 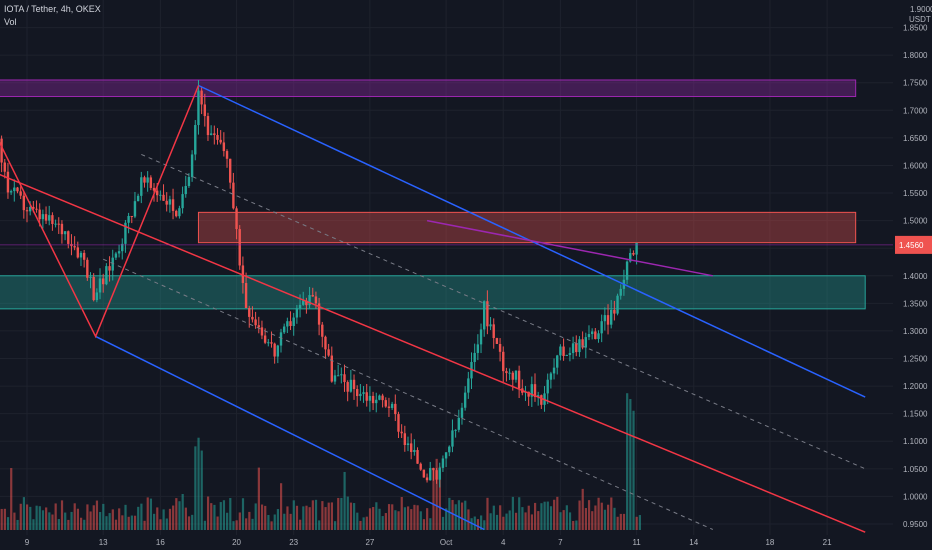 I want to click on price-tick-label: 1.0500, so click(x=915, y=469).